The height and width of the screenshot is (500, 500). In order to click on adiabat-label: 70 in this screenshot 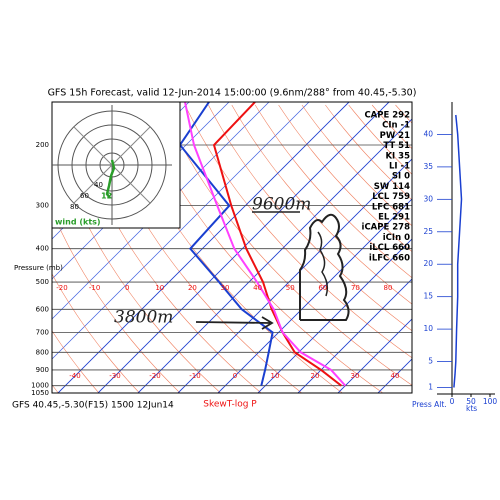, I will do `click(355, 288)`.